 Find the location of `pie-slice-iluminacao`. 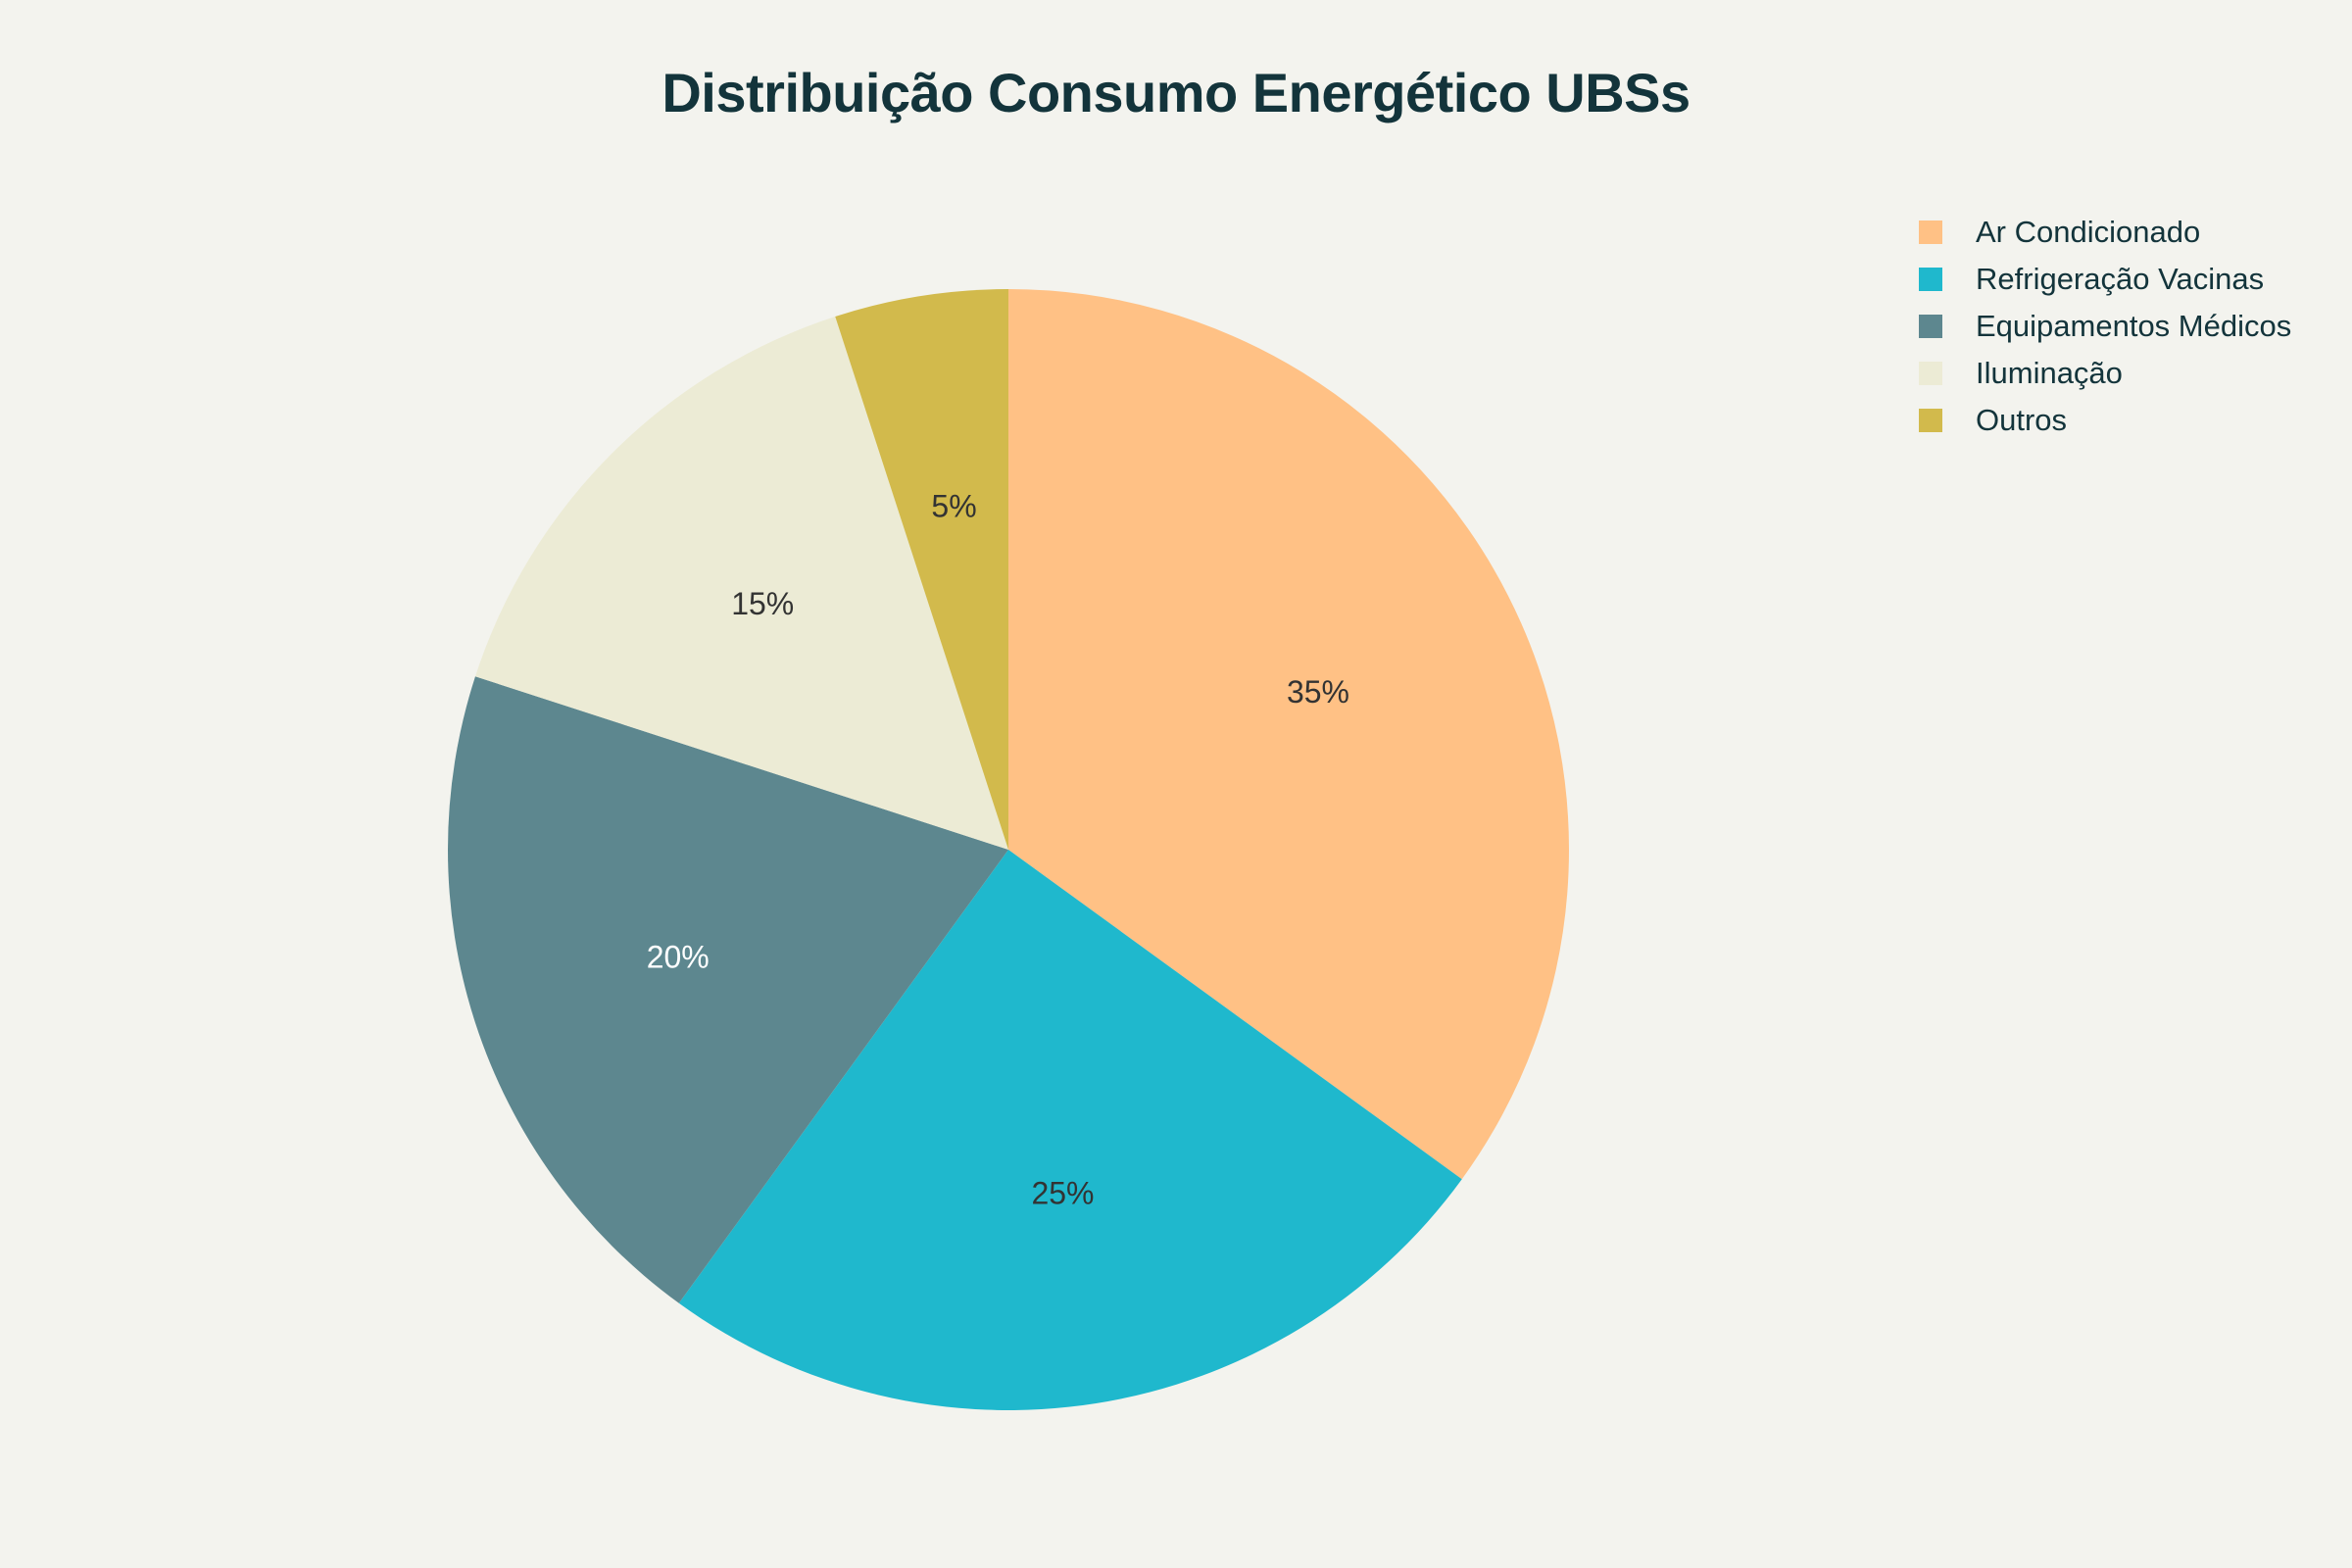

pie-slice-iluminacao is located at coordinates (741, 583).